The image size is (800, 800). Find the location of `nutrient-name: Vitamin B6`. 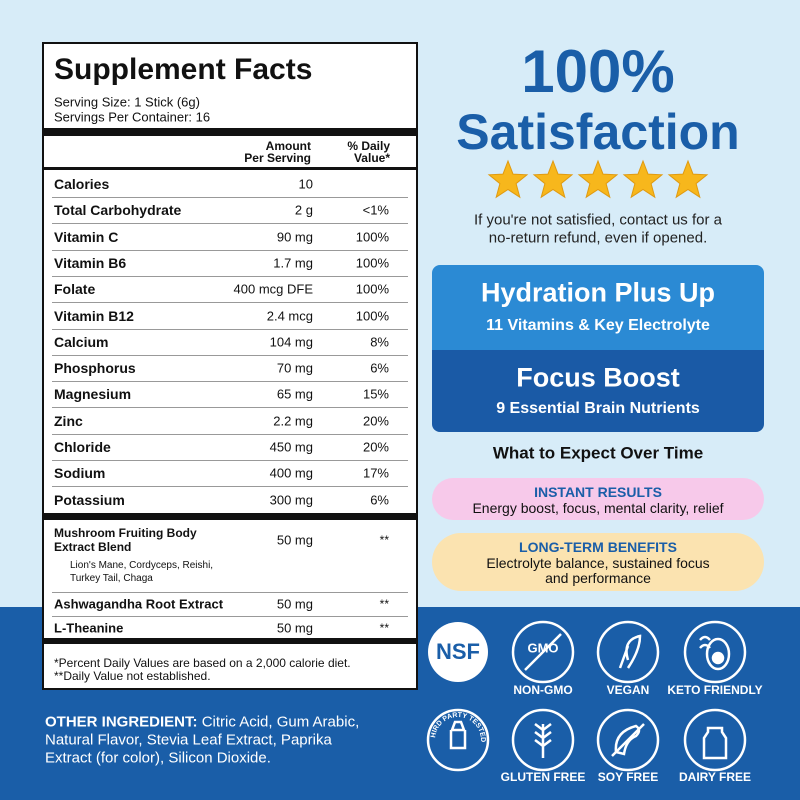

nutrient-name: Vitamin B6 is located at coordinates (90, 262).